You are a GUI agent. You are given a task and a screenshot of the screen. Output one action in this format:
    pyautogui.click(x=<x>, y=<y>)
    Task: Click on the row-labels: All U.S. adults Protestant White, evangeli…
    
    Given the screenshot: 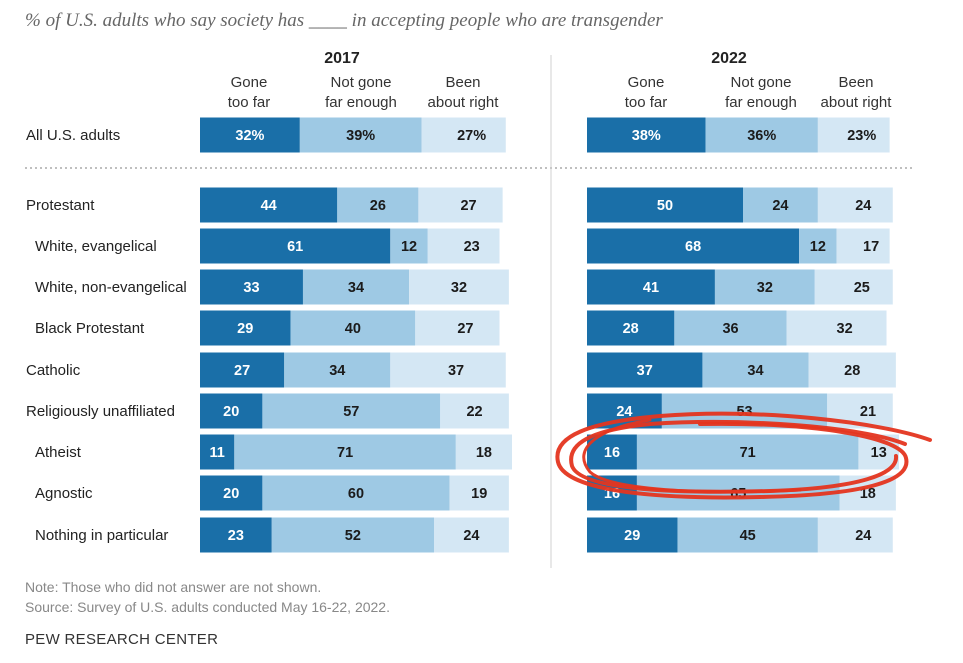 What is the action you would take?
    pyautogui.click(x=106, y=335)
    